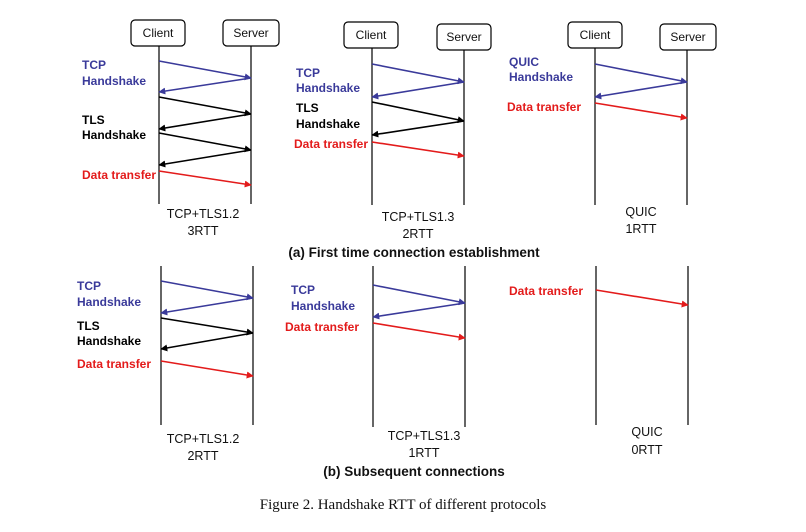 The height and width of the screenshot is (532, 806). Describe the element at coordinates (641, 74) in the screenshot. I see `quic-hello-arrow` at that location.